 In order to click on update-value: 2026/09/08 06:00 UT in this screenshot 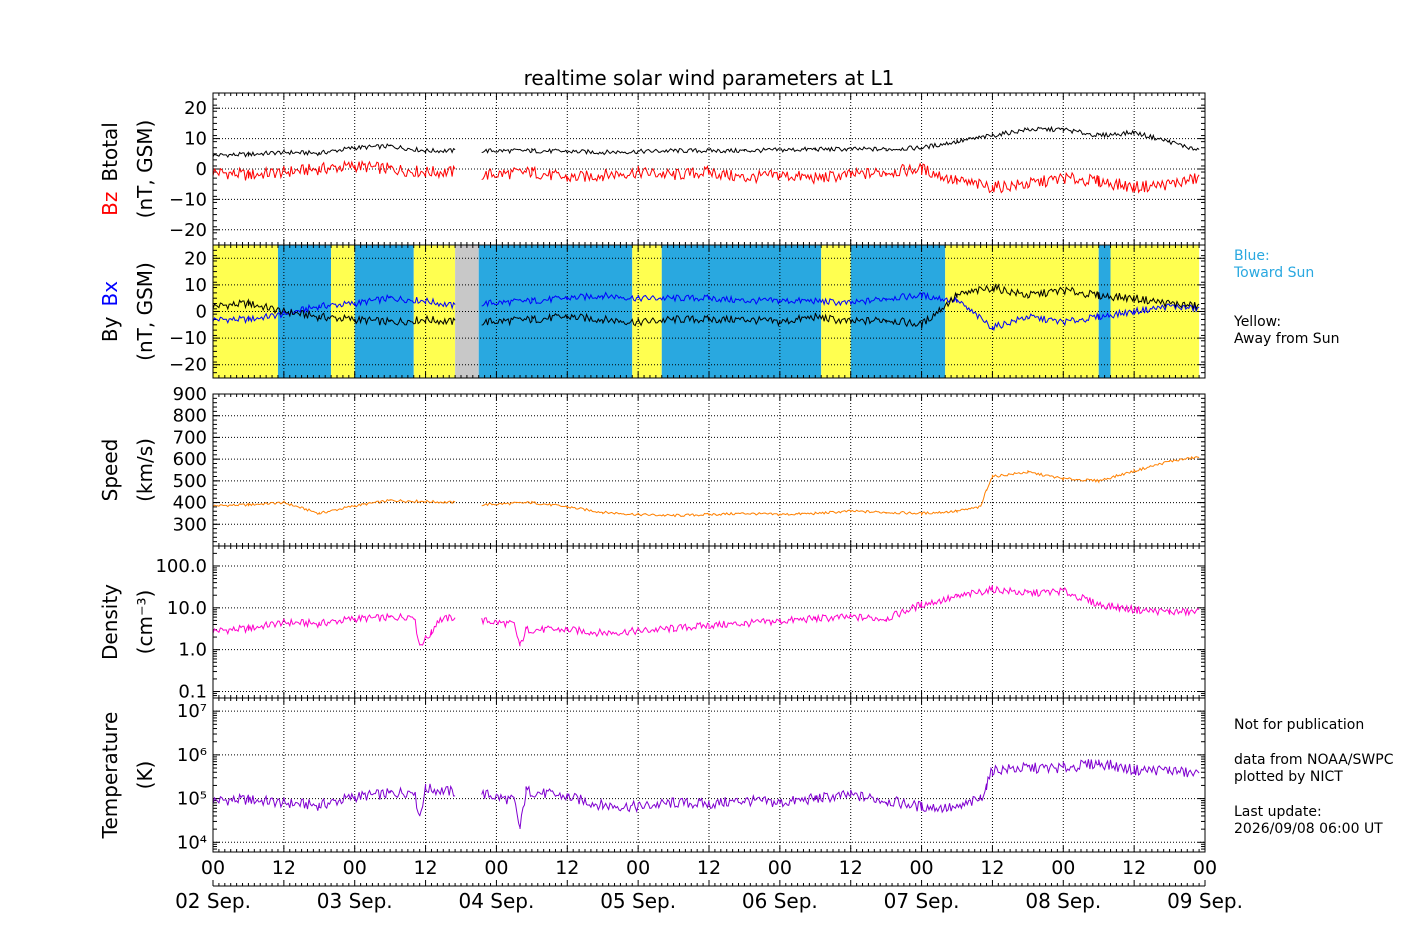, I will do `click(1308, 829)`.